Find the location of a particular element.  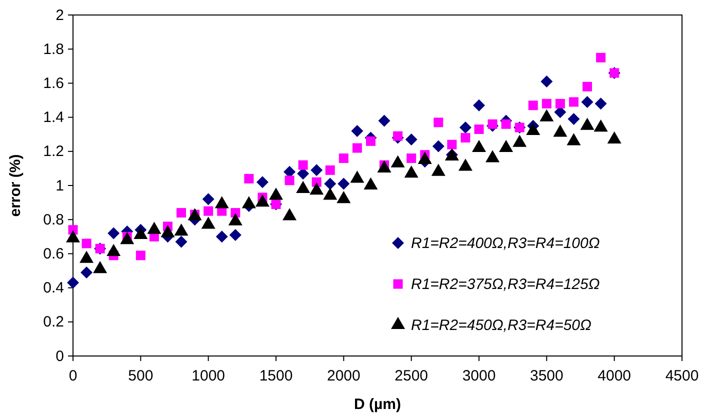

legend-label: R1=R2=450Ω,R3=R4=50Ω is located at coordinates (501, 325).